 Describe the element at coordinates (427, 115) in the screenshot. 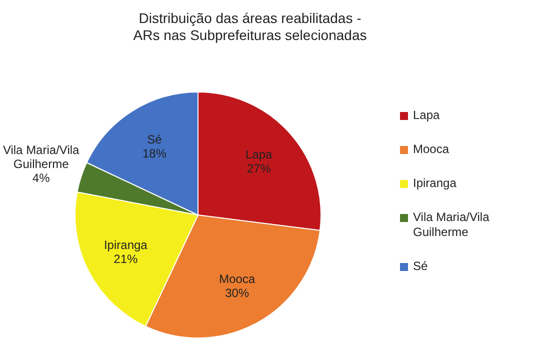

I see `legend-label: Lapa` at that location.